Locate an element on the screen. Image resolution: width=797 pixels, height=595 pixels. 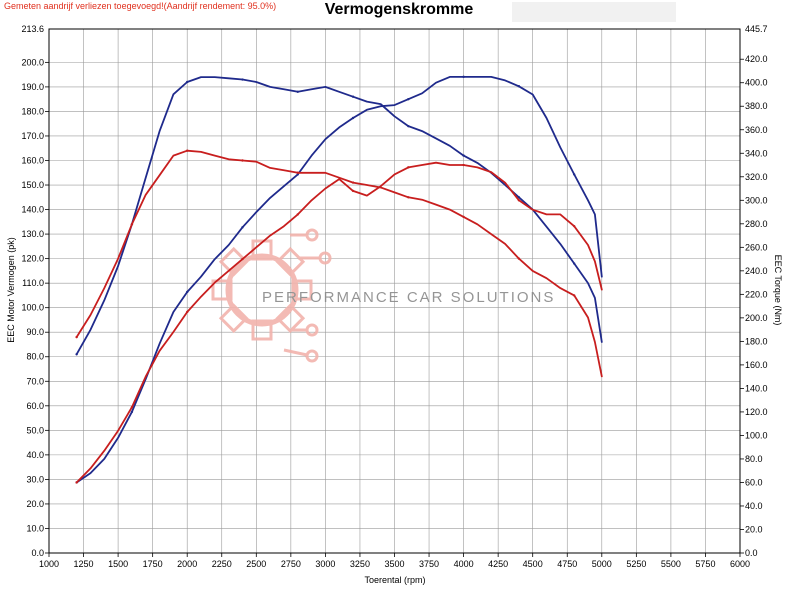
logo-circuit-line is located at coordinates (295, 352).